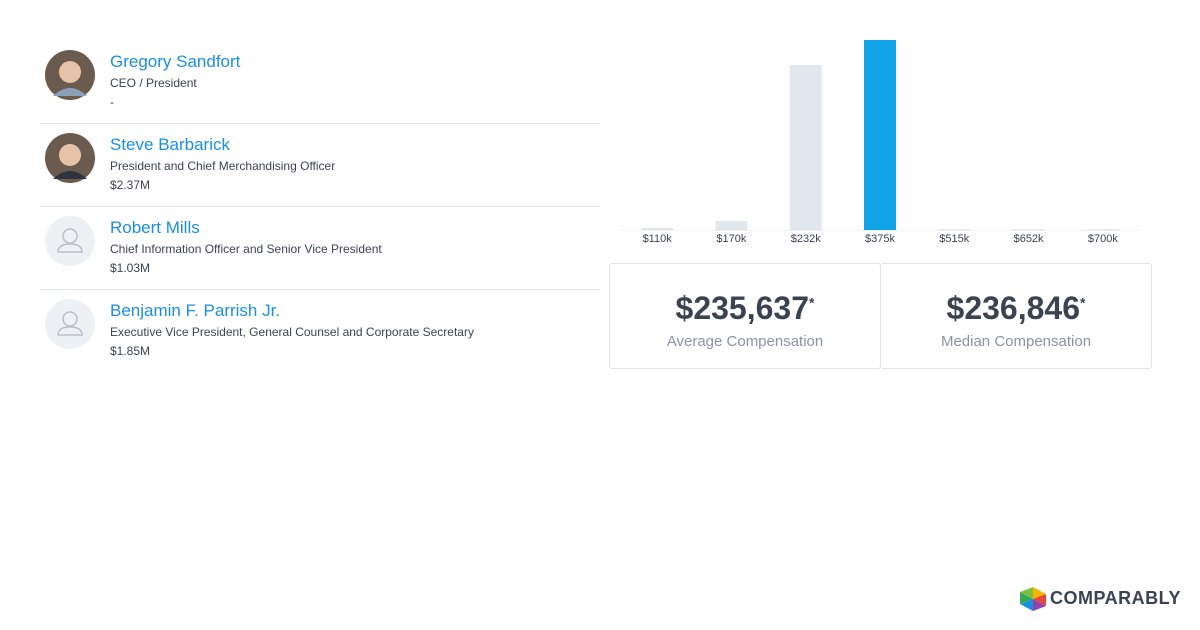 This screenshot has height=630, width=1200. Describe the element at coordinates (731, 239) in the screenshot. I see `x-tick-label: $170k` at that location.